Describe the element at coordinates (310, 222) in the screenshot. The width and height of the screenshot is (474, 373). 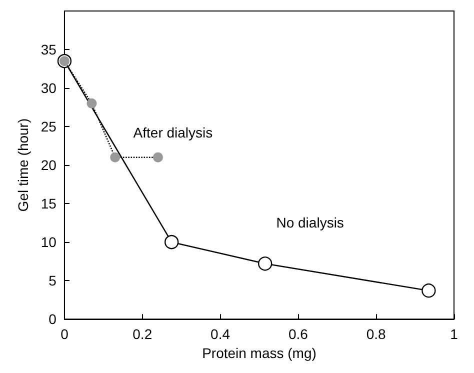
I see `text: No dialysis` at that location.